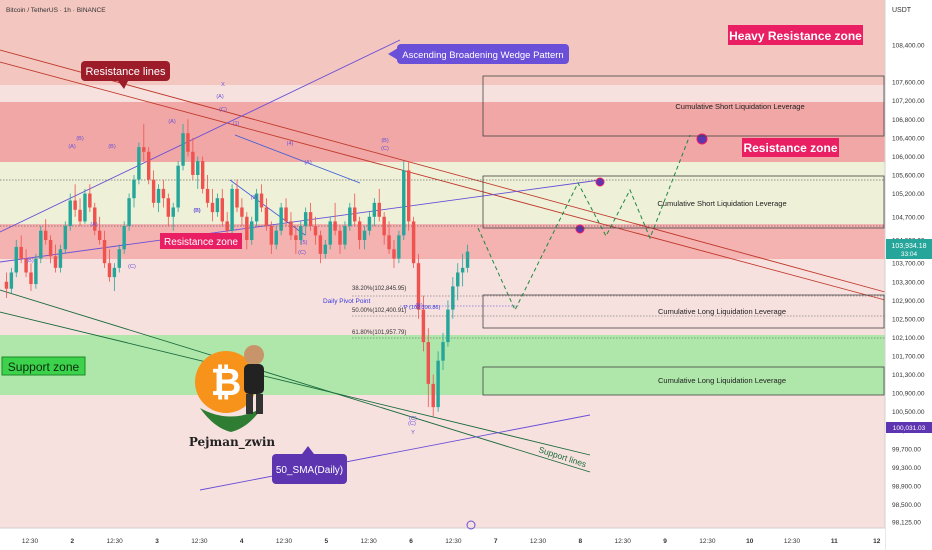 The image size is (932, 550). What do you see at coordinates (236, 124) in the screenshot?
I see `wave-label: (1)` at bounding box center [236, 124].